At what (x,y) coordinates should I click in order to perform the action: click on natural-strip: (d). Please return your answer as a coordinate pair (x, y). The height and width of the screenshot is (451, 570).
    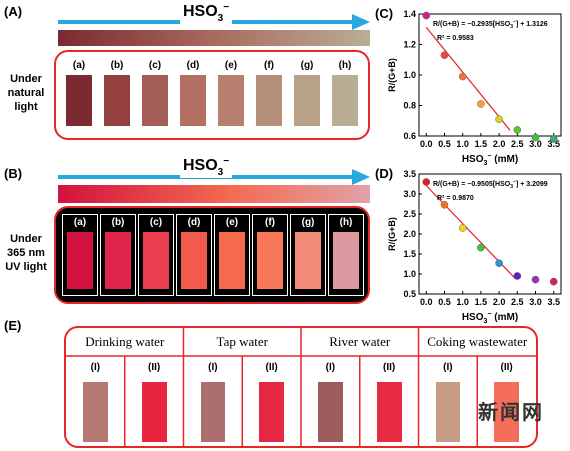
    Looking at the image, I should click on (193, 95).